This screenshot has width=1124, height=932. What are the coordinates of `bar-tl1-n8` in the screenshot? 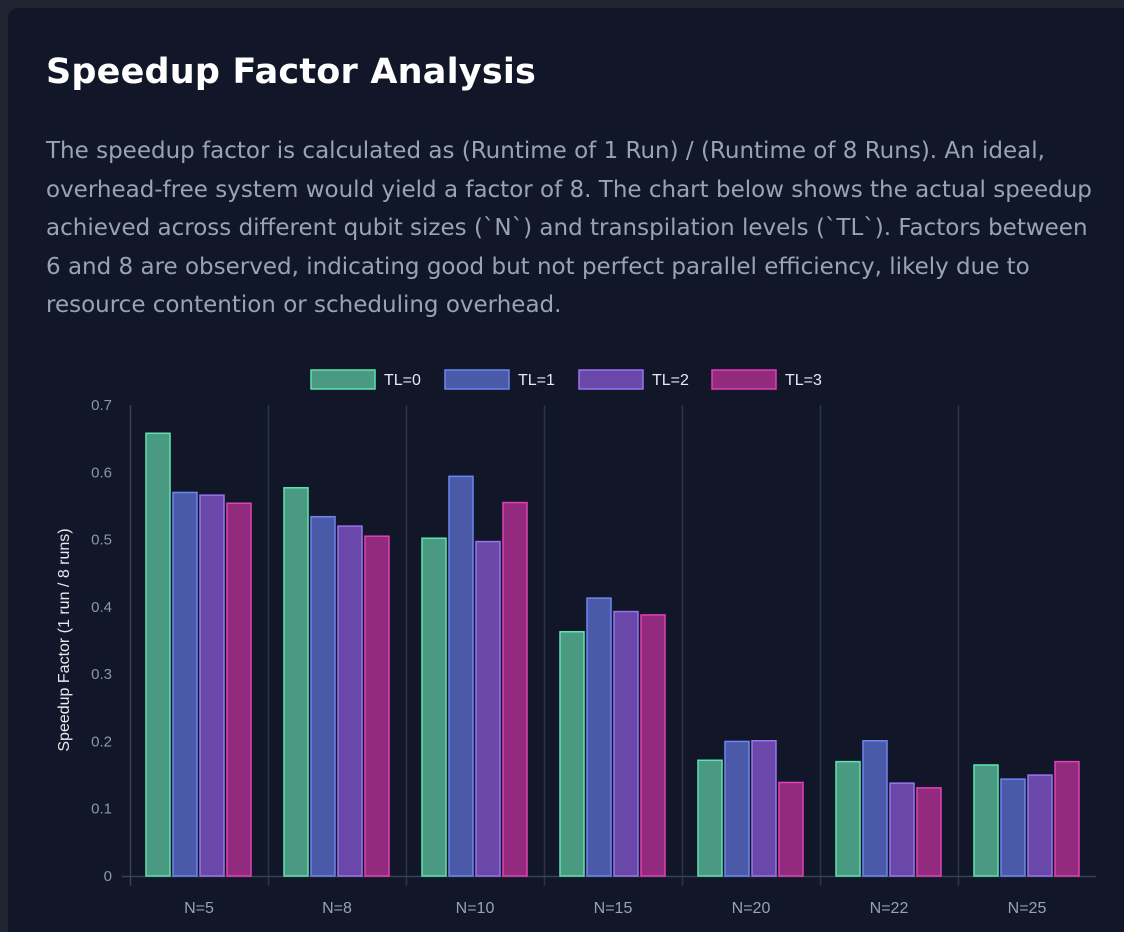 It's located at (323, 696).